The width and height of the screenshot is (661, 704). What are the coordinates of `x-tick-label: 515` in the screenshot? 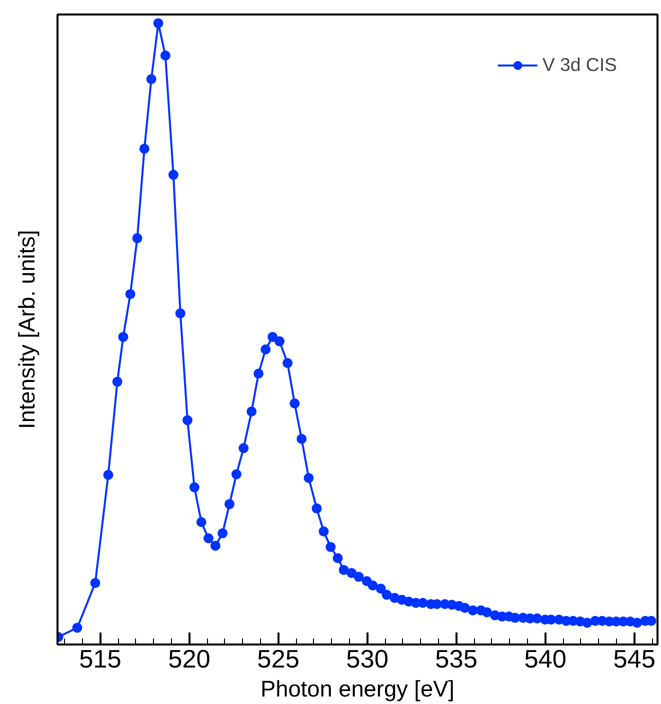 It's located at (100, 660).